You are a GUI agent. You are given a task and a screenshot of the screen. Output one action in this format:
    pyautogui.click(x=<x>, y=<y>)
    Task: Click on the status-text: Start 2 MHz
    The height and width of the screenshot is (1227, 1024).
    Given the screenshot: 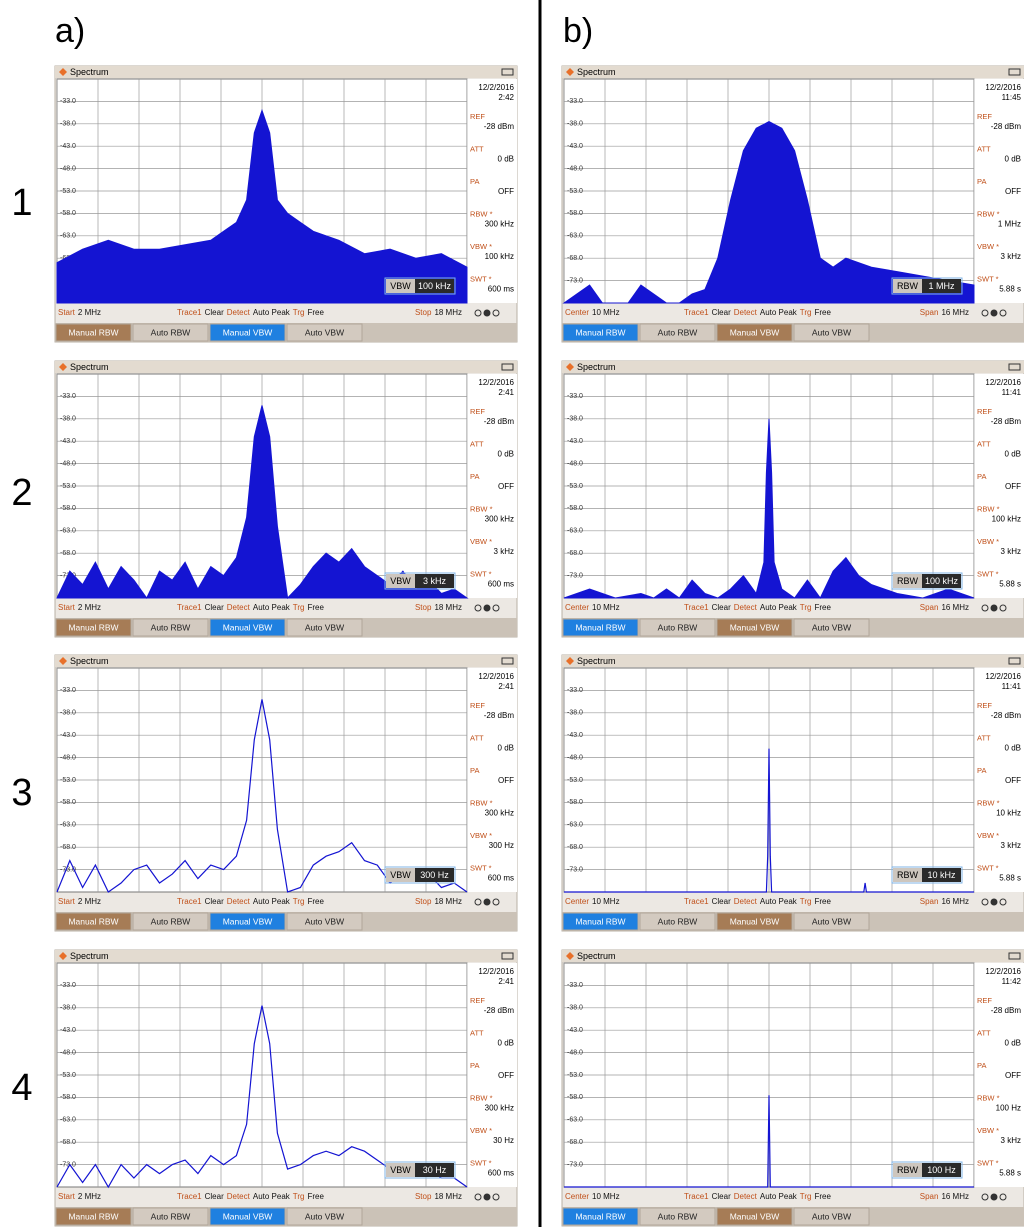 What is the action you would take?
    pyautogui.click(x=79, y=901)
    